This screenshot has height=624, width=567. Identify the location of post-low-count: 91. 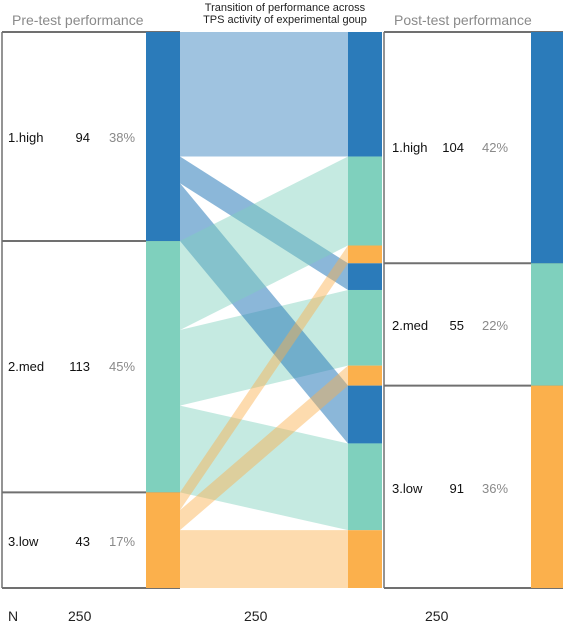
(456, 488).